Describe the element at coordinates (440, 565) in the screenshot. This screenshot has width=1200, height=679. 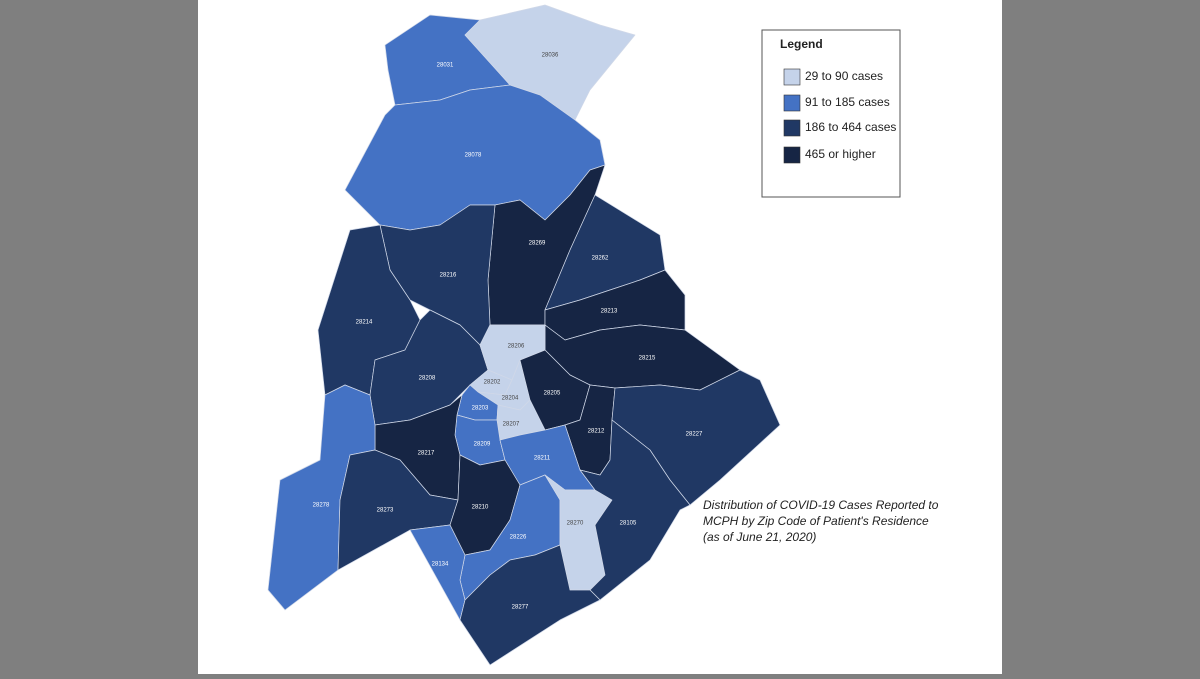
I see `zip-label: 28134` at that location.